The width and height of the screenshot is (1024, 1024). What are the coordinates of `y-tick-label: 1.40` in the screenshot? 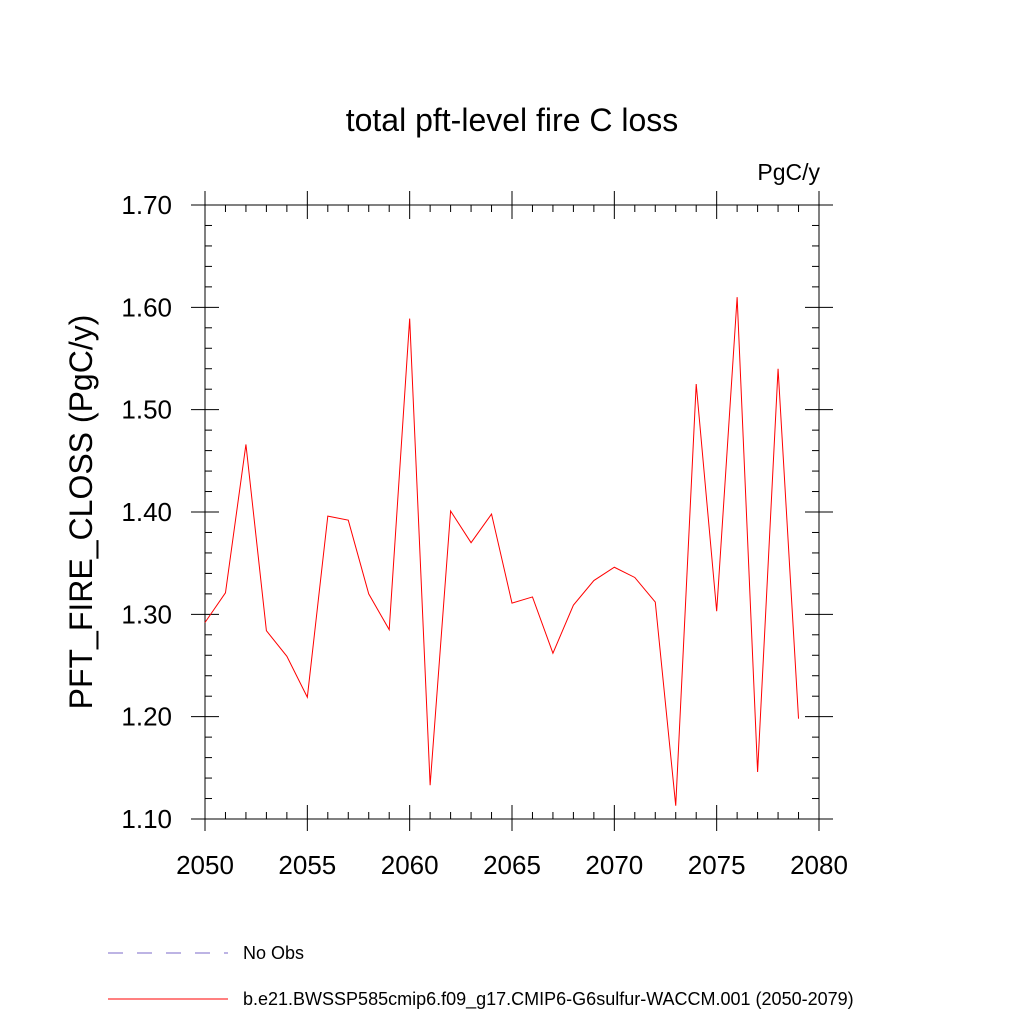 It's located at (146, 512).